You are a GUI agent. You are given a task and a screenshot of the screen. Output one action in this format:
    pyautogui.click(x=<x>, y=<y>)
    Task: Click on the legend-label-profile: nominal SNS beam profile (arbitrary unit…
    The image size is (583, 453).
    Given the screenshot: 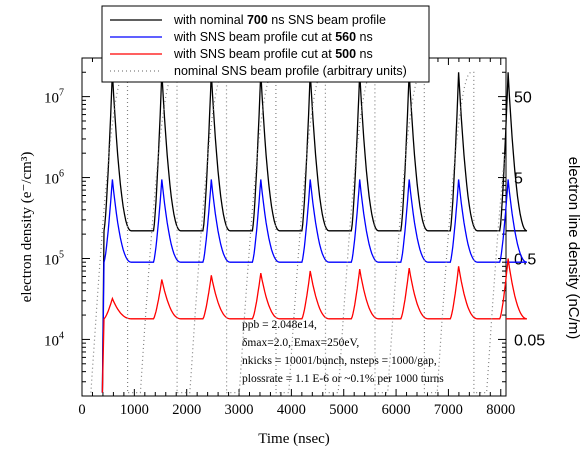 What is the action you would take?
    pyautogui.click(x=290, y=71)
    